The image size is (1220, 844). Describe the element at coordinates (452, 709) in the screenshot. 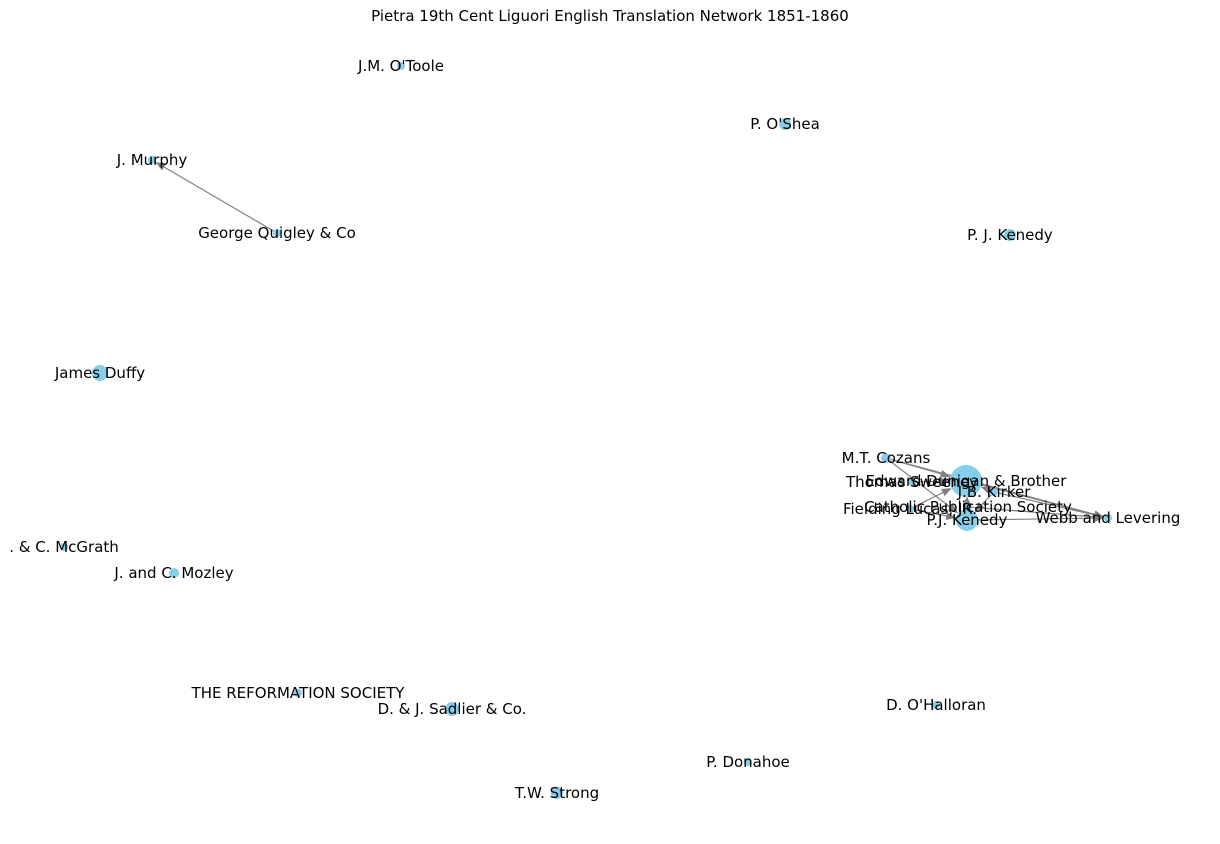

I see `node-label-sadlier: D. & J. Sadlier & Co.` at that location.